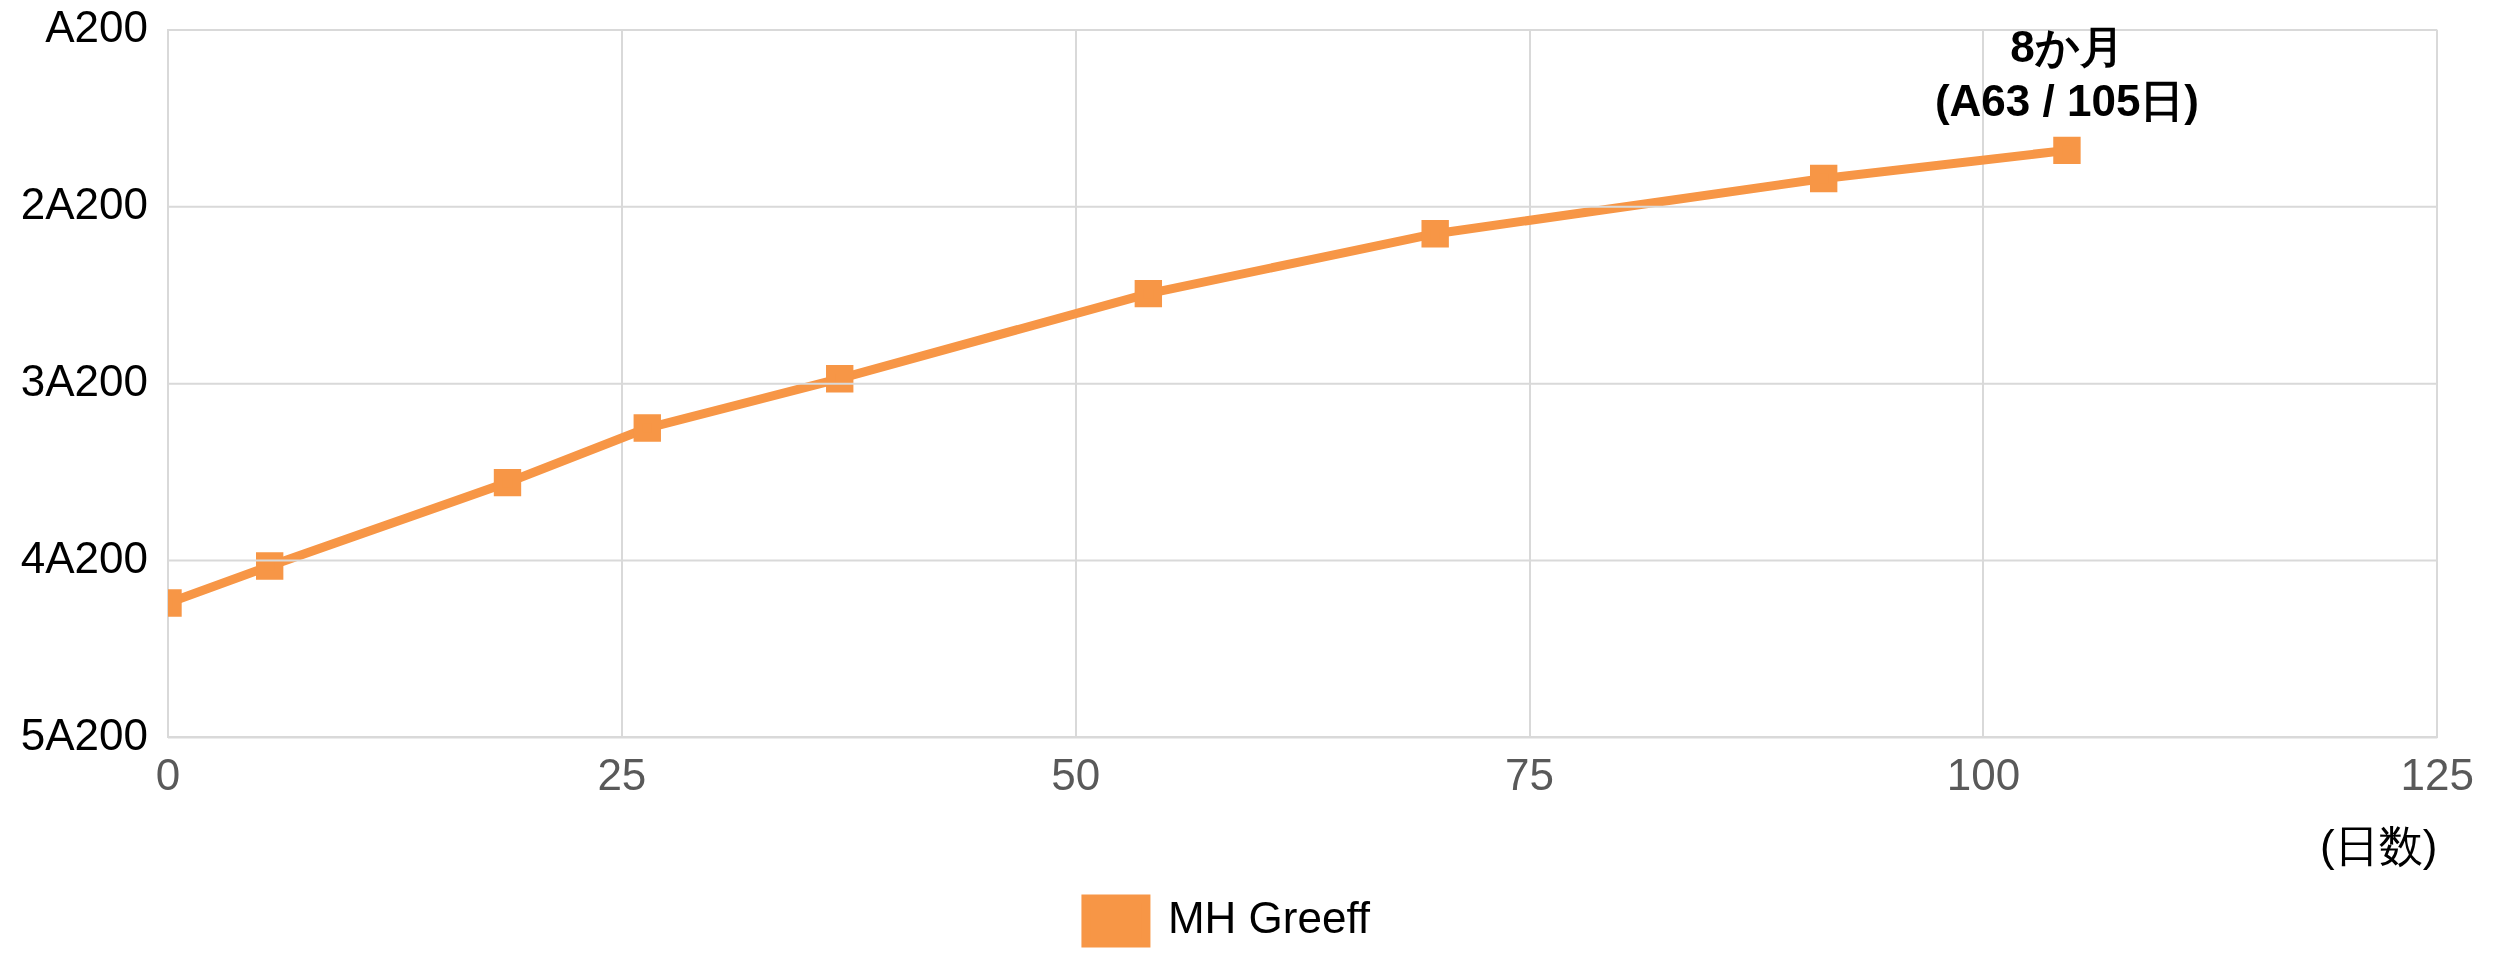  I want to click on text: 5A200, so click(84, 734).